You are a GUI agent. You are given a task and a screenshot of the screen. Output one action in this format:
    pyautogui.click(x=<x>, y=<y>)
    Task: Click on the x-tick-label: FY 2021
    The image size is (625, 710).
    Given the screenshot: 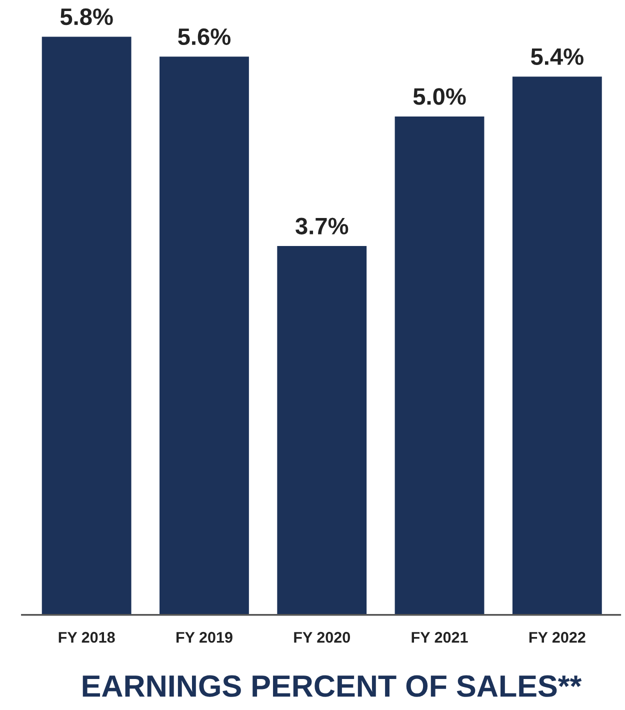 What is the action you would take?
    pyautogui.click(x=440, y=637)
    